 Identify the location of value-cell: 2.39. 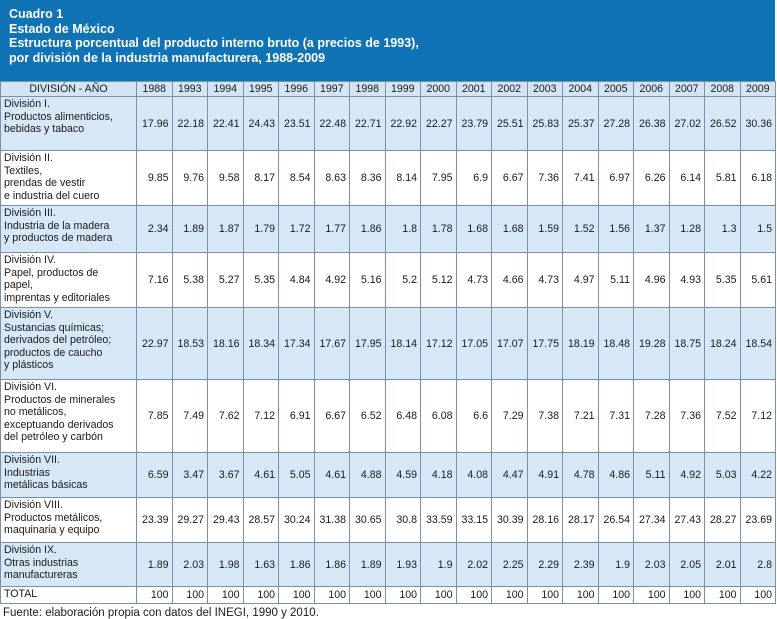
(580, 564).